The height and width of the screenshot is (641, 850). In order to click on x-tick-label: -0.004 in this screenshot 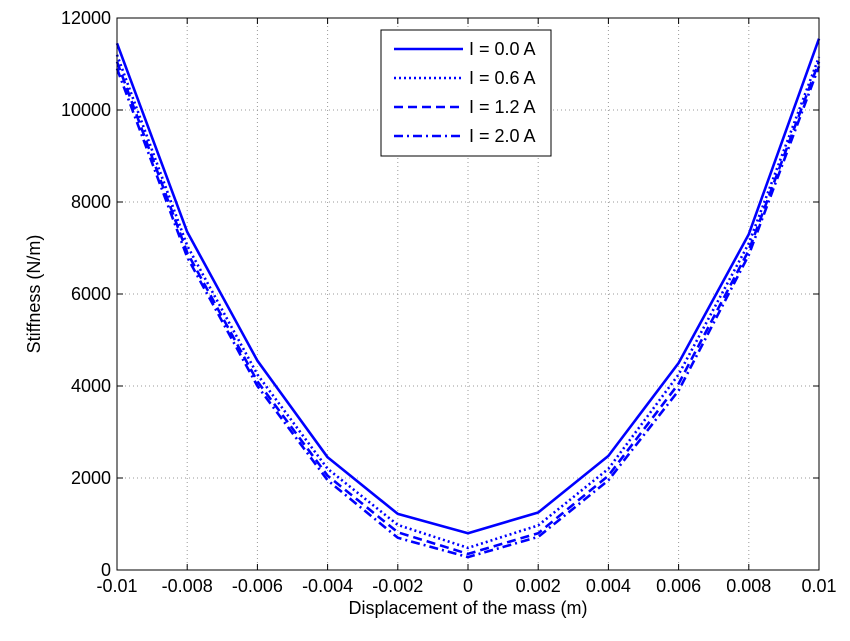, I will do `click(327, 586)`.